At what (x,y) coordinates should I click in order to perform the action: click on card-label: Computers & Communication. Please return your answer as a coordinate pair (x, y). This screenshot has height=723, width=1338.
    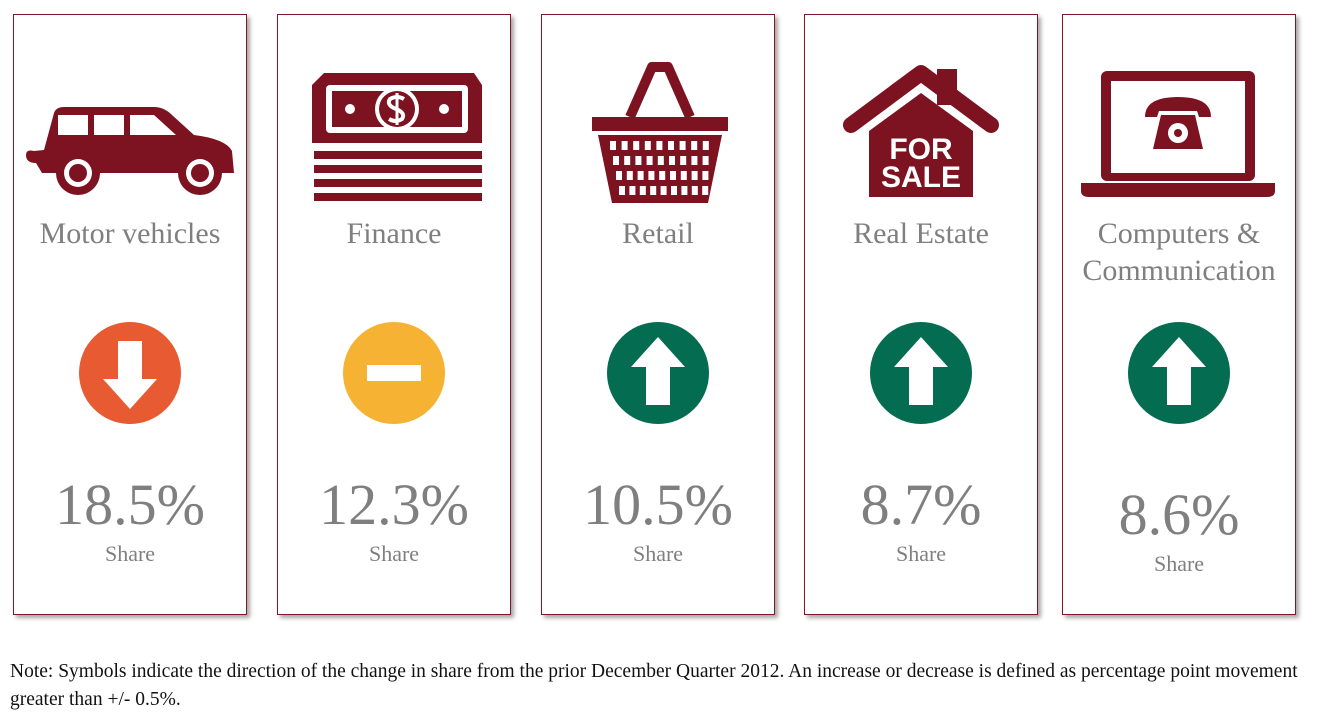
    Looking at the image, I should click on (1179, 252).